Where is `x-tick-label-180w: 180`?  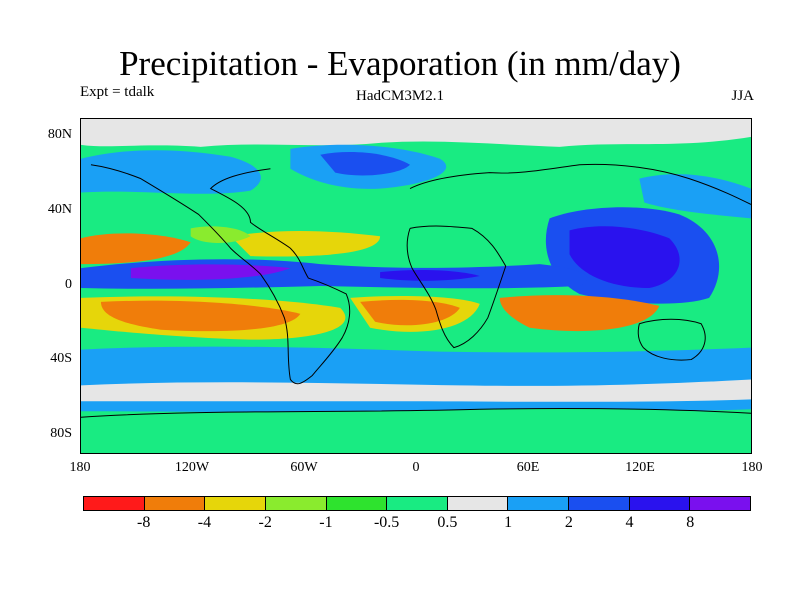 x-tick-label-180w: 180 is located at coordinates (80, 467).